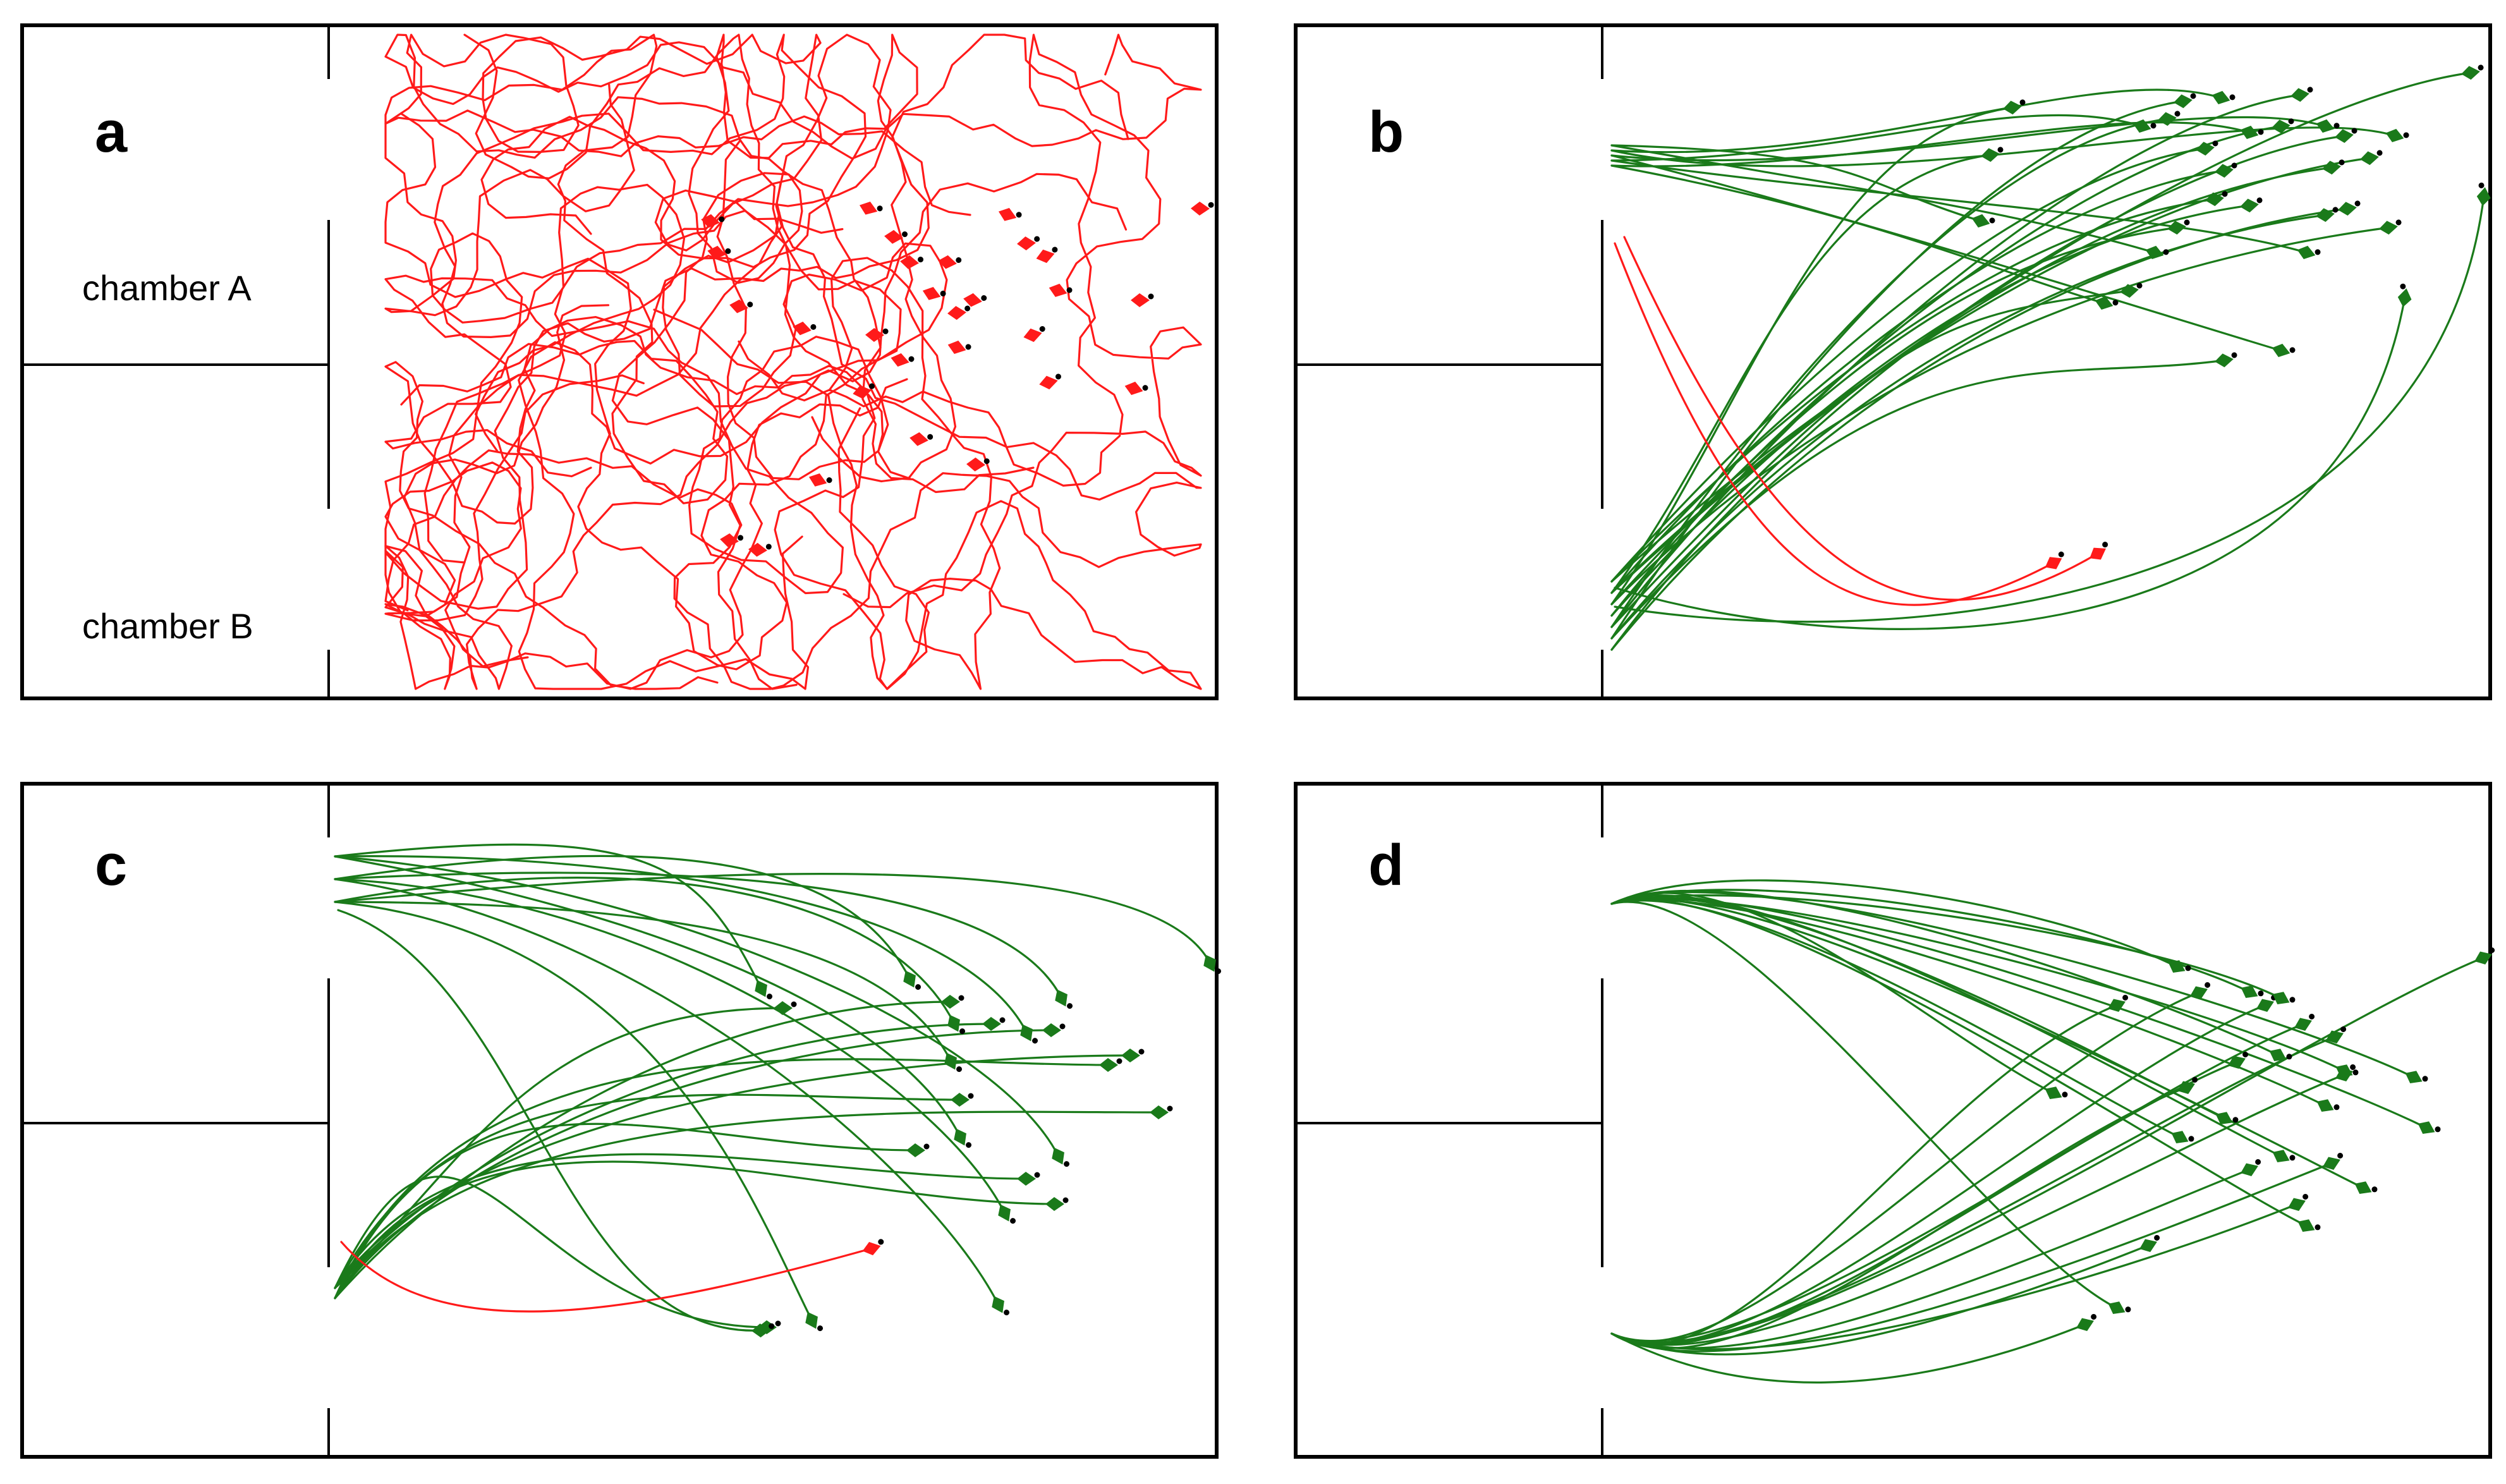 The image size is (2506, 1484). Describe the element at coordinates (168, 626) in the screenshot. I see `chamber-b-label: chamber B` at that location.